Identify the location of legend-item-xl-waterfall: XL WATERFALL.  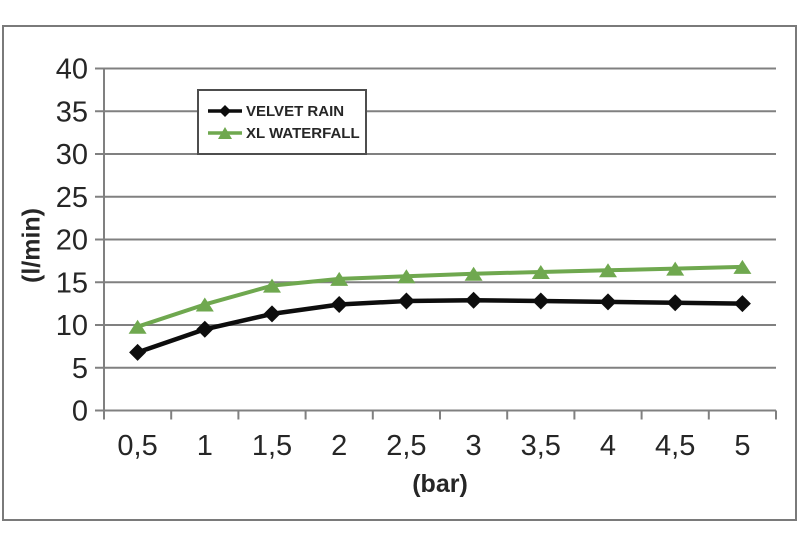
(286, 133).